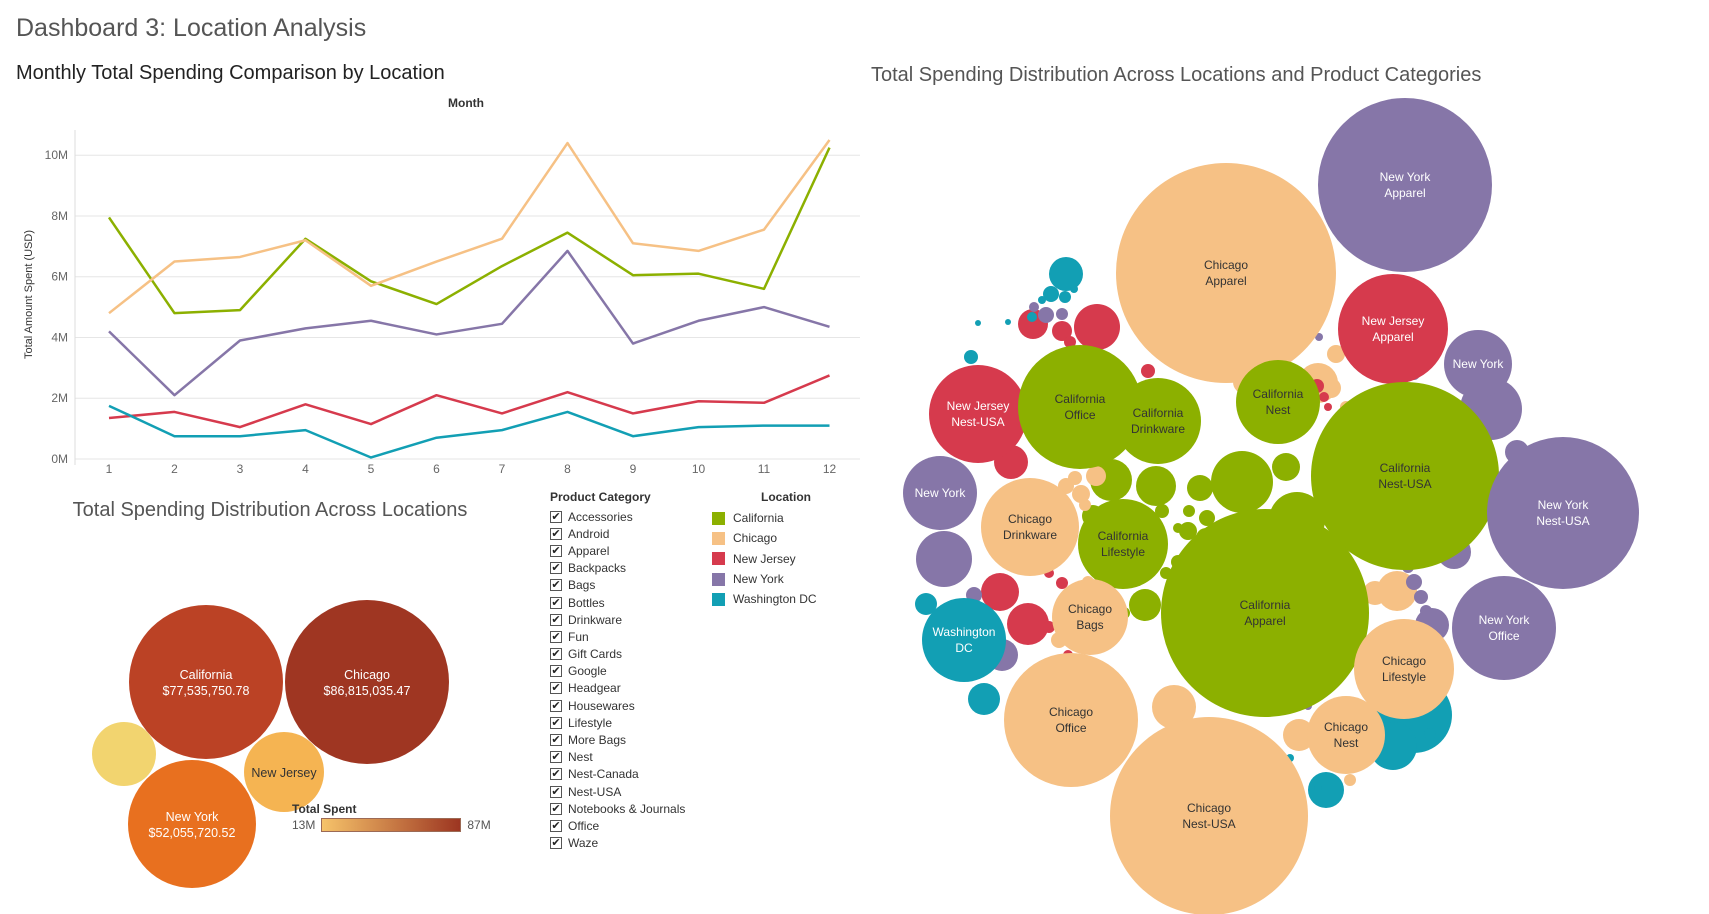 Image resolution: width=1709 pixels, height=914 pixels. What do you see at coordinates (617, 791) in the screenshot?
I see `category-filter-item: ✔ Nest-USA` at bounding box center [617, 791].